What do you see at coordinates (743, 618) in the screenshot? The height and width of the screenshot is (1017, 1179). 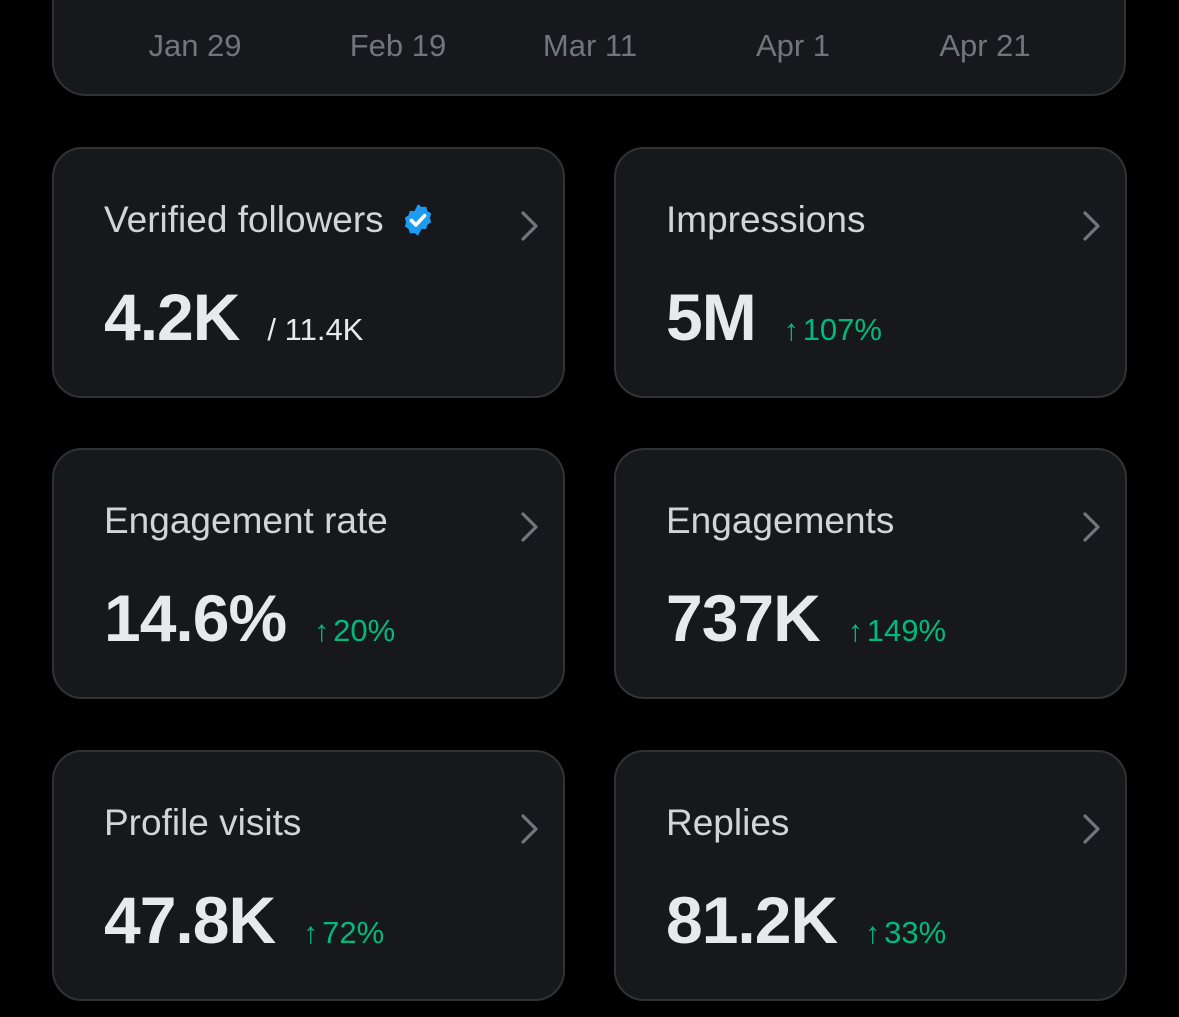 I see `engagements-value: 737K` at bounding box center [743, 618].